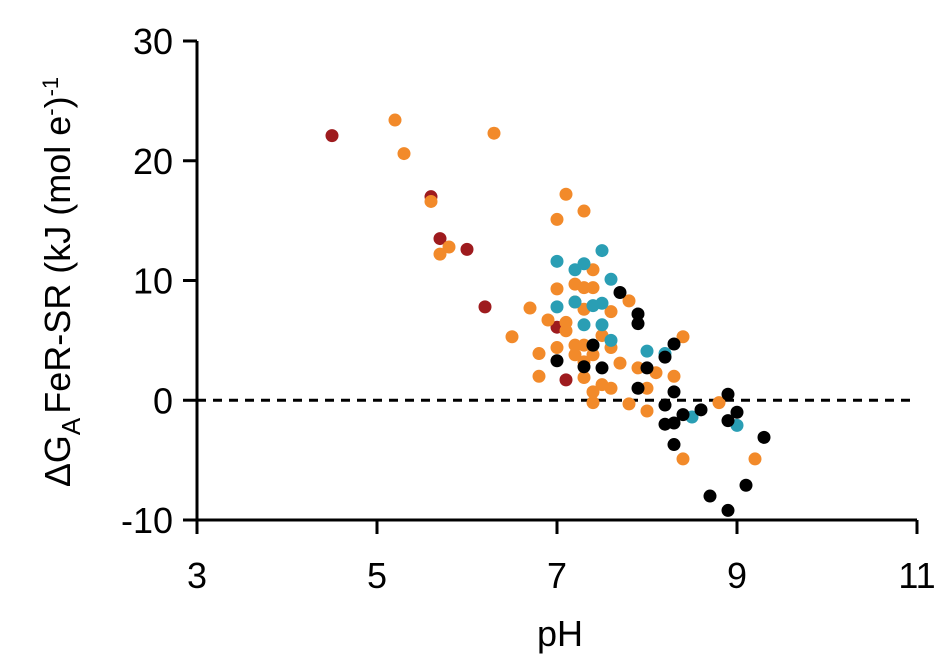 The width and height of the screenshot is (944, 667). I want to click on y-label-part: ), so click(57, 102).